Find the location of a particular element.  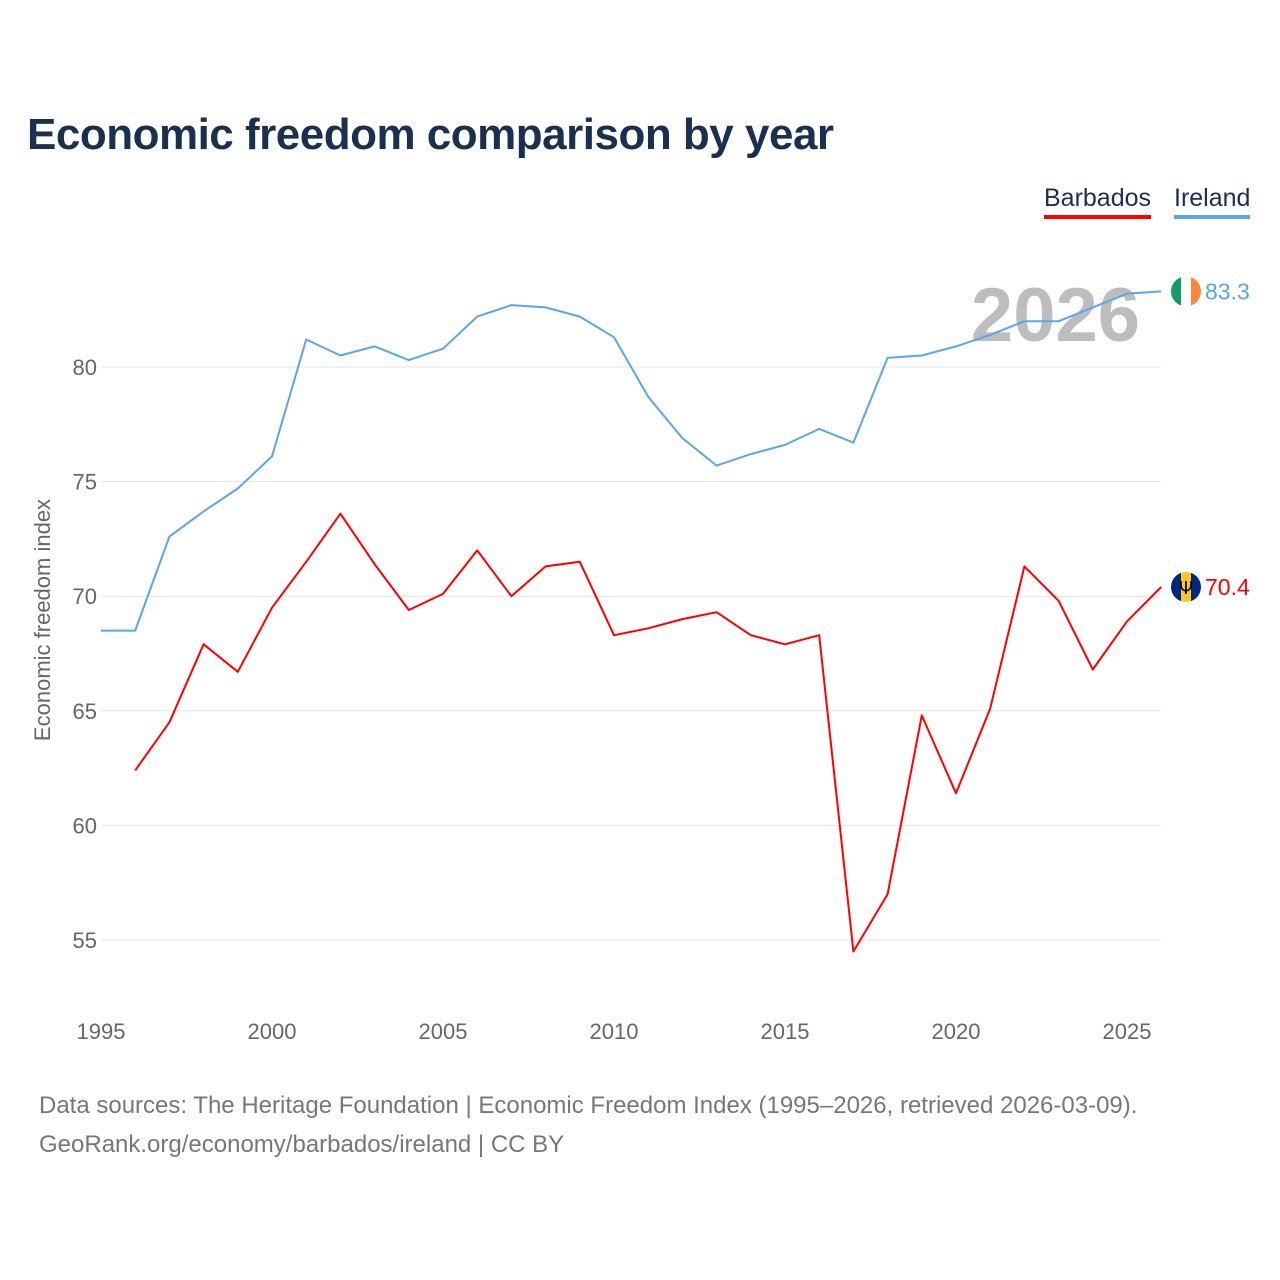

svg-text: Ψ is located at coordinates (1186, 588).